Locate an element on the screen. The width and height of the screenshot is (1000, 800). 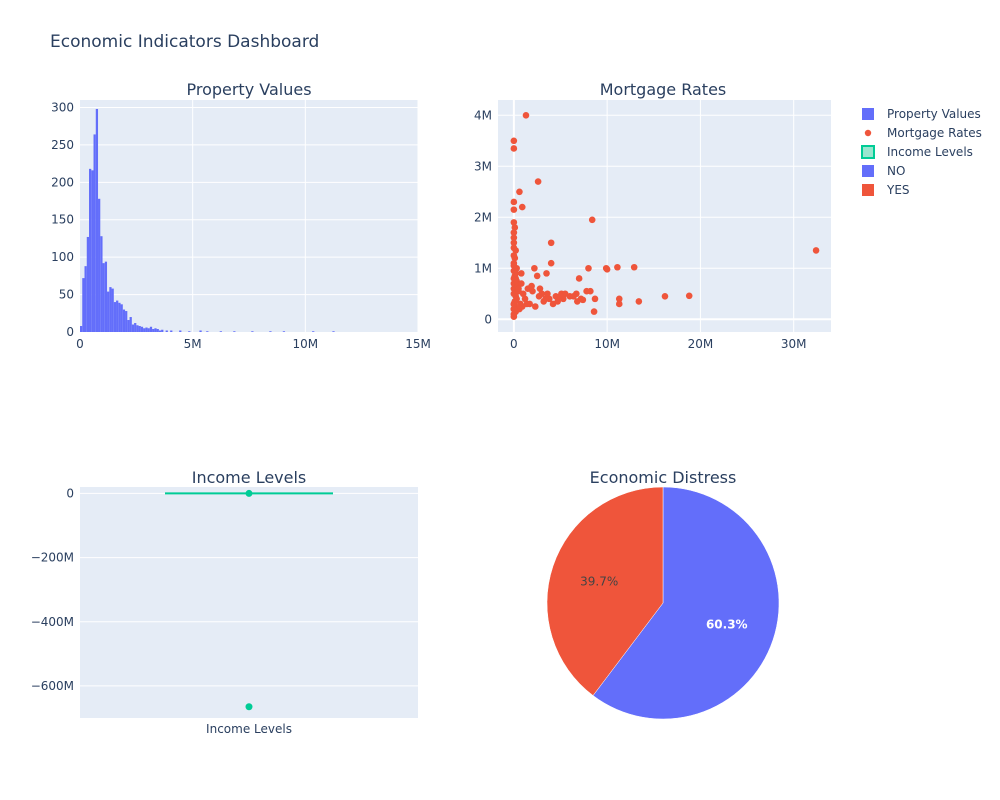
box-y-tick-label: −400M is located at coordinates (52, 622).